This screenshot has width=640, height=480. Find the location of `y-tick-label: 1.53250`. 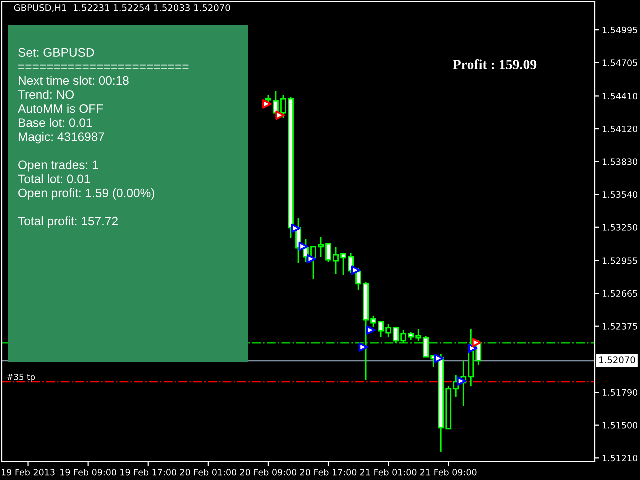

y-tick-label: 1.53250 is located at coordinates (620, 227).